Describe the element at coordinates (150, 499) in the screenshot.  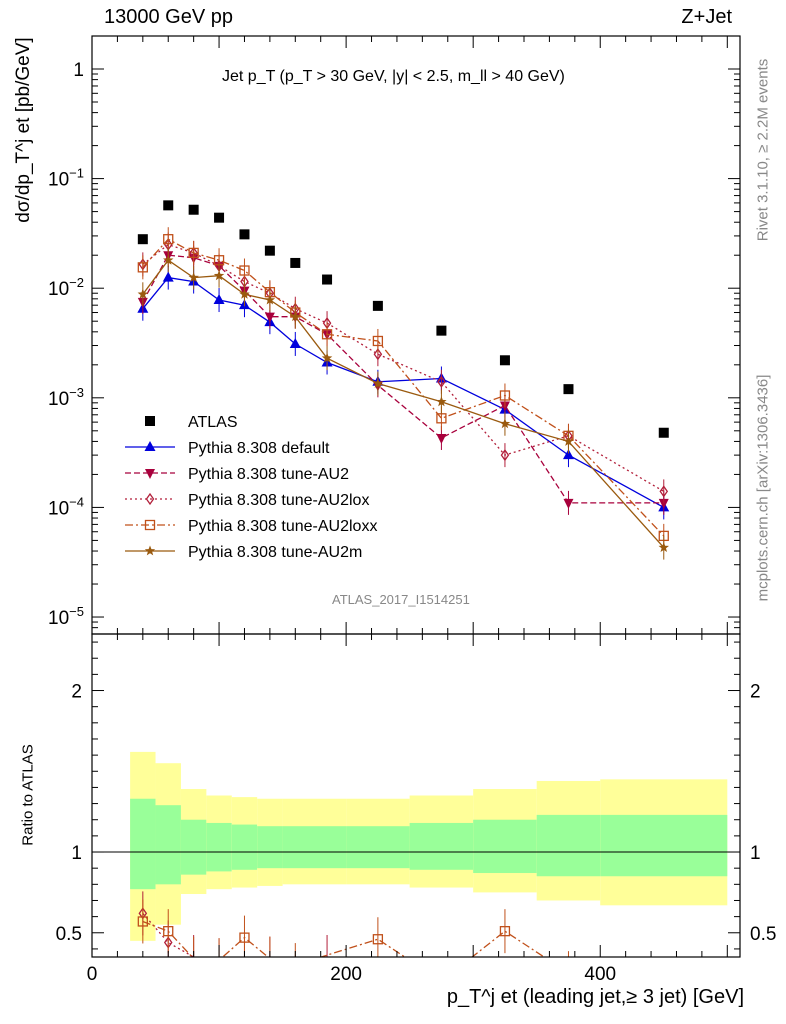
I see `legend-marker-pythia-8-308-tune-au2lox` at that location.